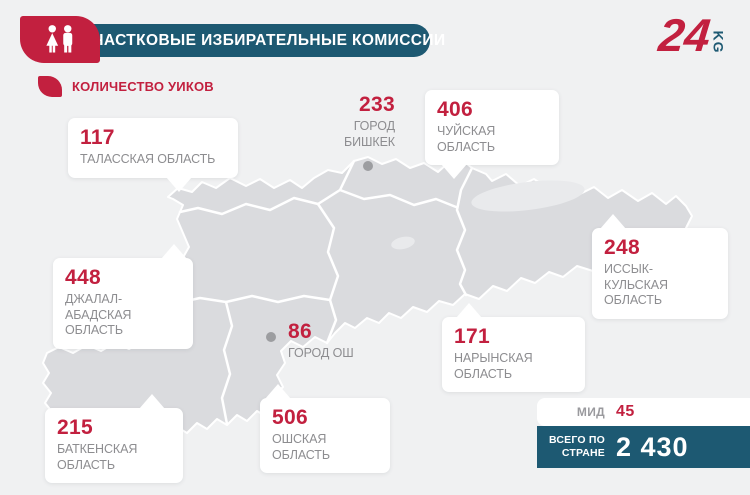 The height and width of the screenshot is (495, 750). I want to click on issyk-kul-lake, so click(528, 196).